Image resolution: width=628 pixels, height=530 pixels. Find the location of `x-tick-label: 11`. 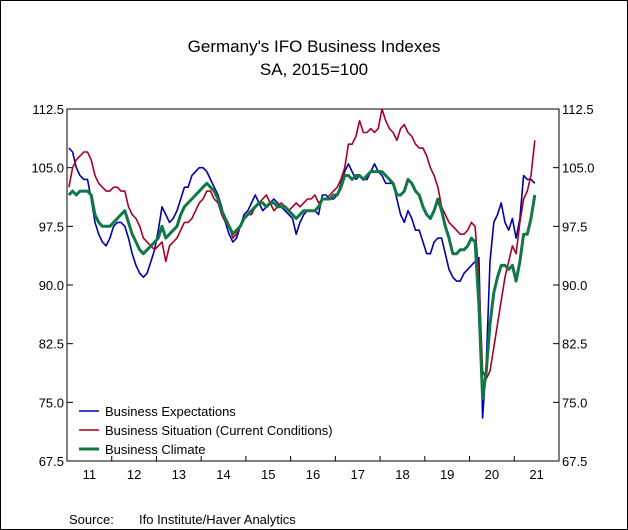

x-tick-label: 11 is located at coordinates (90, 474).